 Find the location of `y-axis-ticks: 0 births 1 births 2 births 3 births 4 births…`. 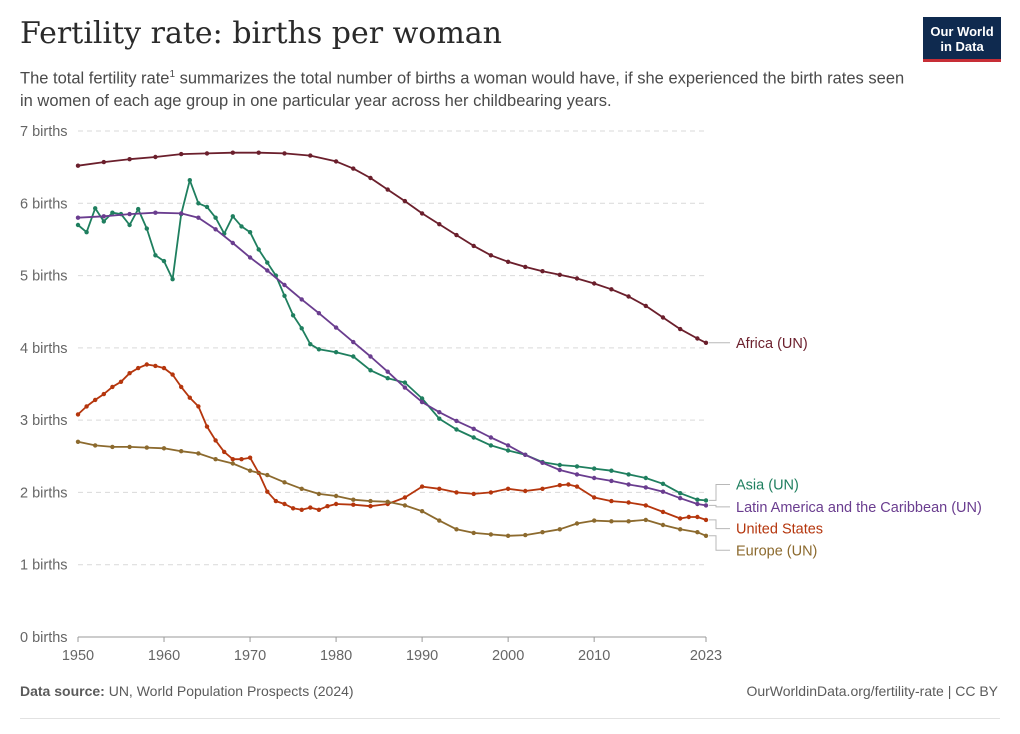

y-axis-ticks: 0 births 1 births 2 births 3 births 4 births… is located at coordinates (44, 385).